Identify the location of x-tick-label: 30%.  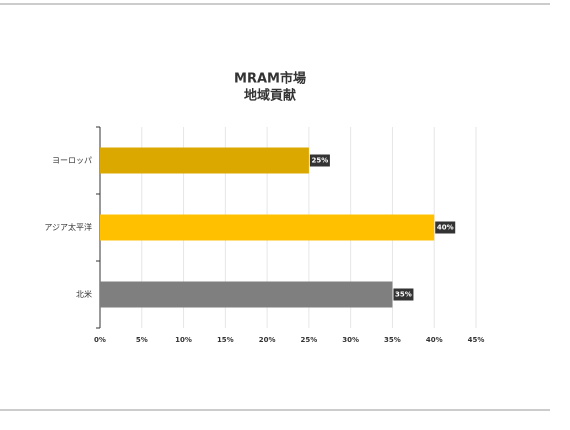
(350, 340).